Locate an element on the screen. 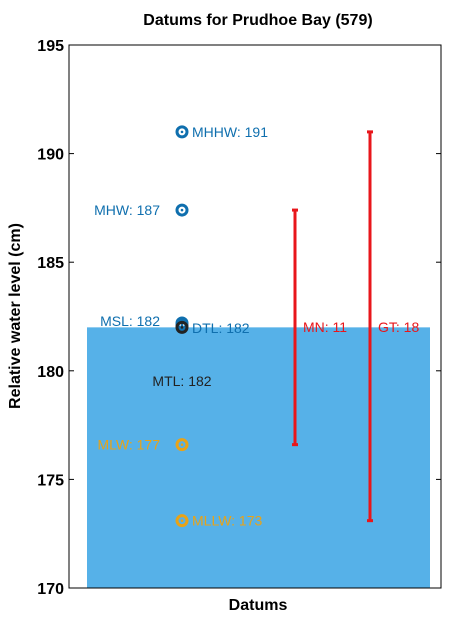 This screenshot has height=619, width=450. datum-marker-mlw is located at coordinates (182, 445).